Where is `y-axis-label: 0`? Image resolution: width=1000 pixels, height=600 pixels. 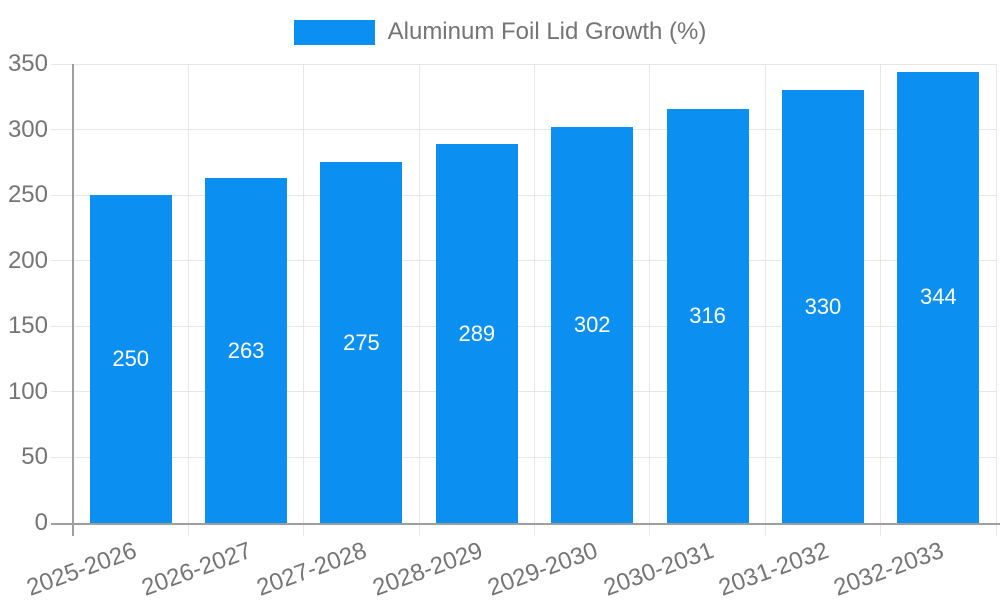
y-axis-label: 0 is located at coordinates (41, 522).